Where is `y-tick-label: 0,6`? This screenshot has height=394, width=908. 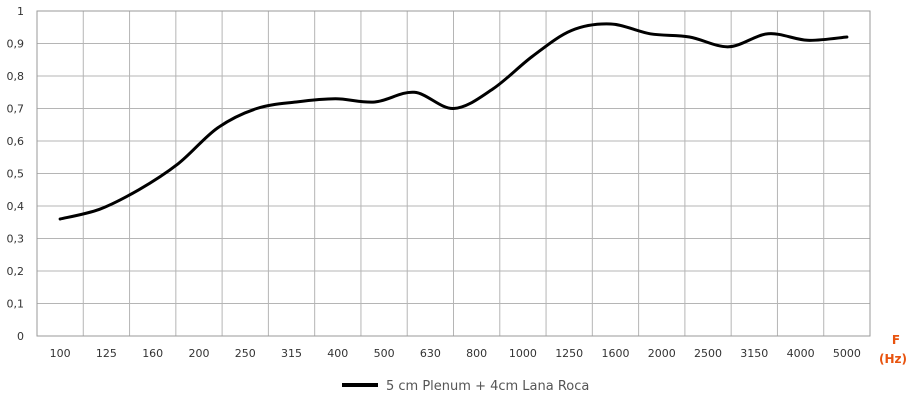
y-tick-label: 0,6 is located at coordinates (16, 141).